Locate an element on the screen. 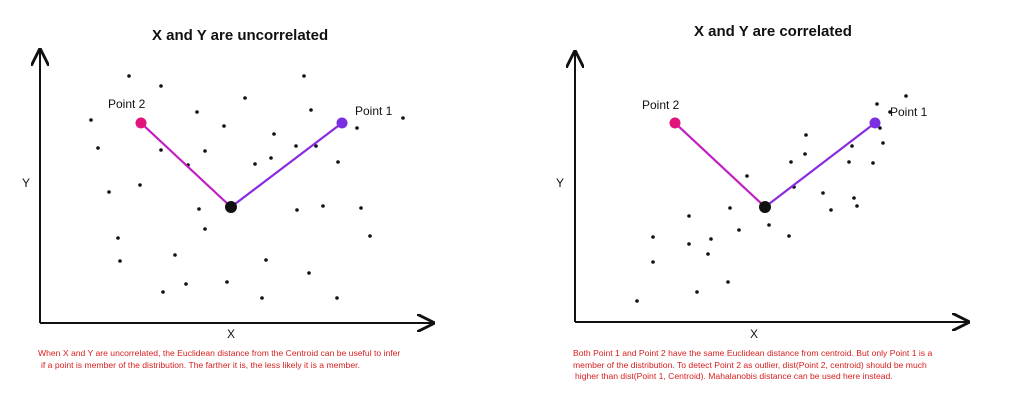 The width and height of the screenshot is (1015, 414). right-point-2-marker is located at coordinates (675, 123).